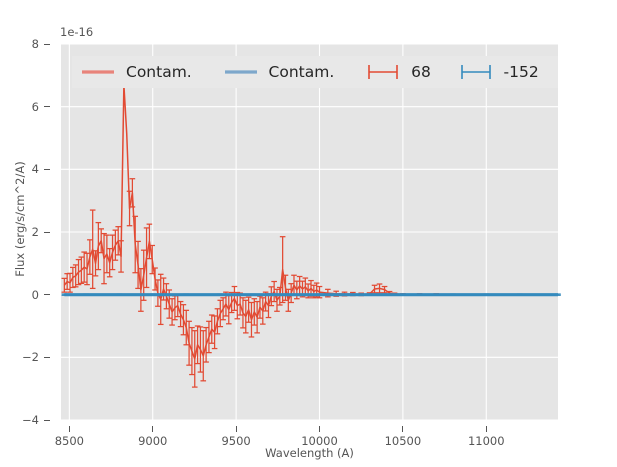  What do you see at coordinates (319, 441) in the screenshot?
I see `x-tick-label: 10000` at bounding box center [319, 441].